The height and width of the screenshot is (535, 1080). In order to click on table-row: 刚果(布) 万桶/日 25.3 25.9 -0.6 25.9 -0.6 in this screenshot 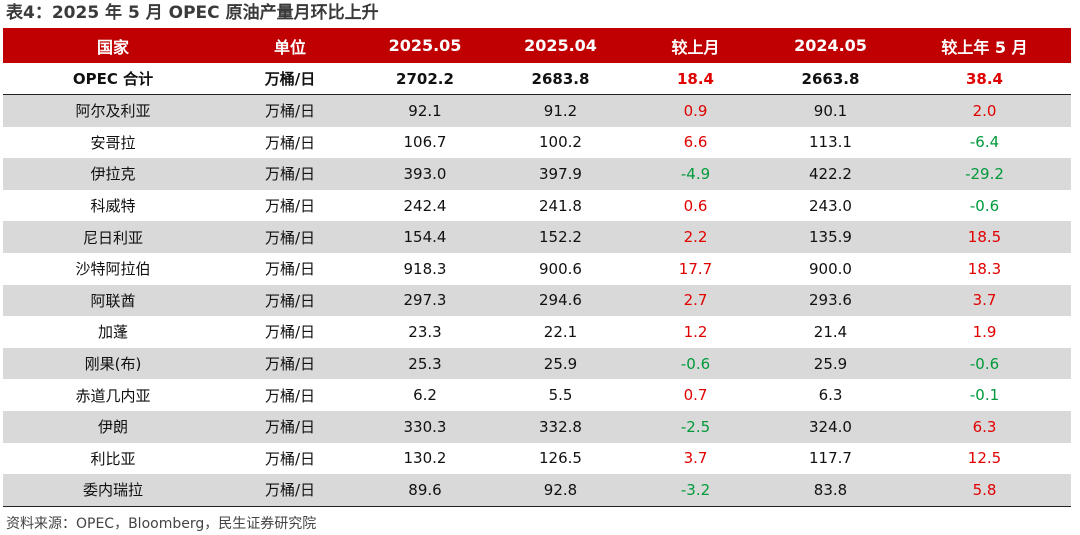, I will do `click(537, 363)`.